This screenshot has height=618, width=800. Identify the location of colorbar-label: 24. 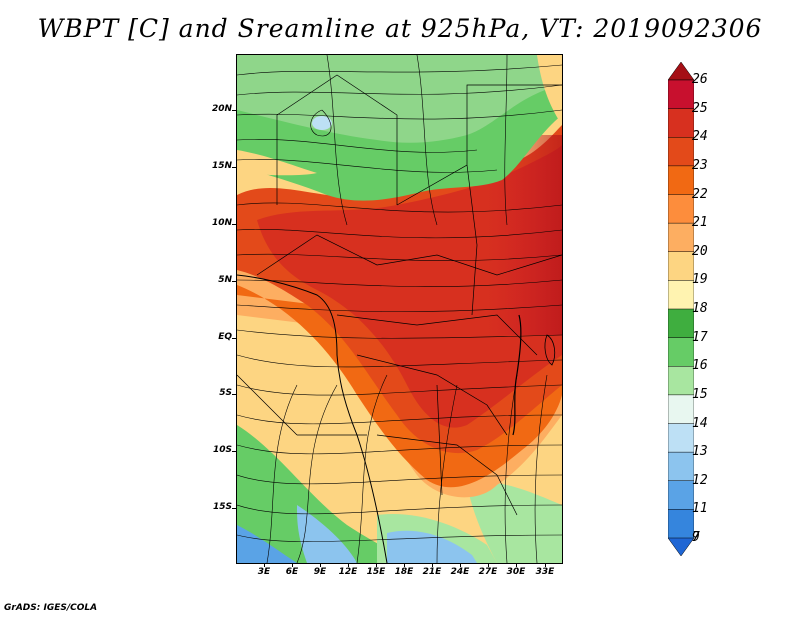
(700, 137).